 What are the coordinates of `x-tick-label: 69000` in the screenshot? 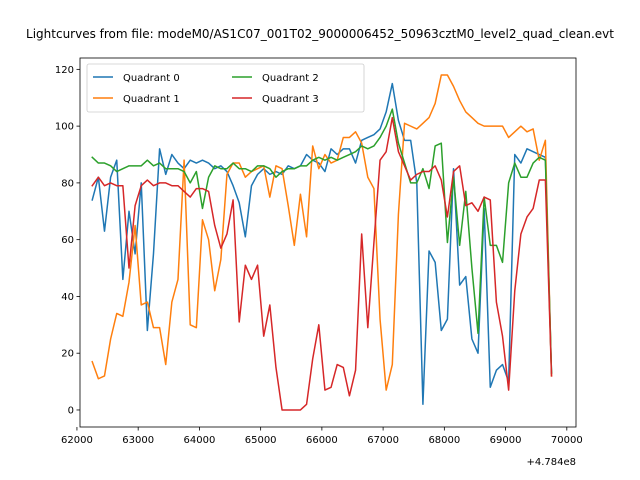 It's located at (506, 440).